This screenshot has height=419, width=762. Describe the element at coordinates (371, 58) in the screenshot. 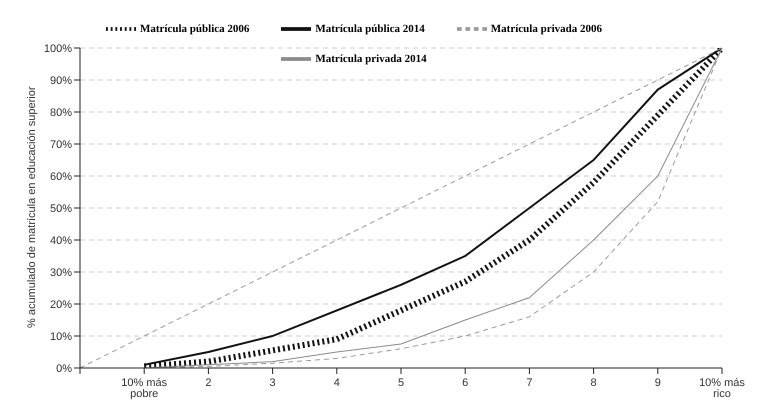

I see `legend-label: Matrícula privada 2014` at that location.